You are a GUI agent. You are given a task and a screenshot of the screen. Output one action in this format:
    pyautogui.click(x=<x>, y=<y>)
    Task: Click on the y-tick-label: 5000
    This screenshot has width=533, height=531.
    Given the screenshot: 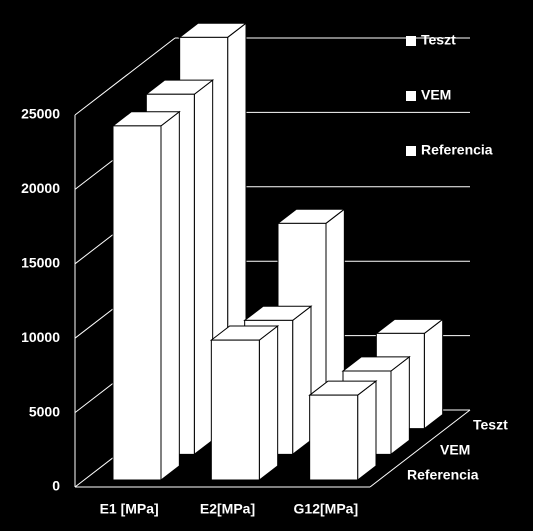 What is the action you would take?
    pyautogui.click(x=44, y=411)
    